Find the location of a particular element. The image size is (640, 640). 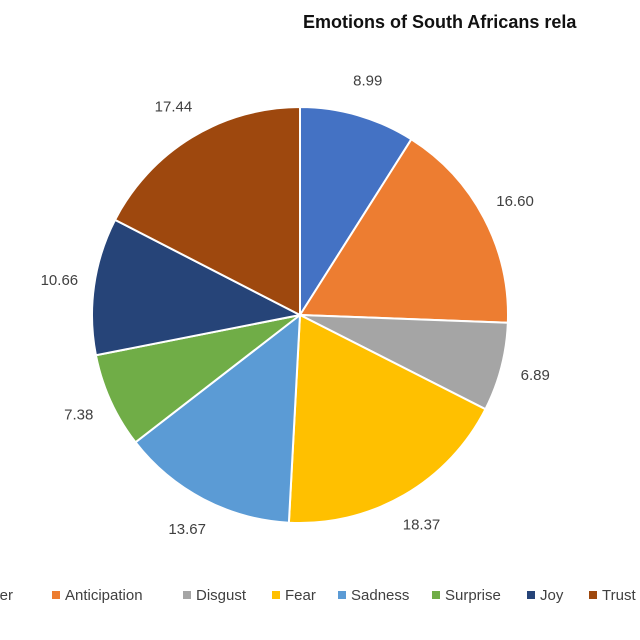

legend-label: Fear is located at coordinates (300, 595).